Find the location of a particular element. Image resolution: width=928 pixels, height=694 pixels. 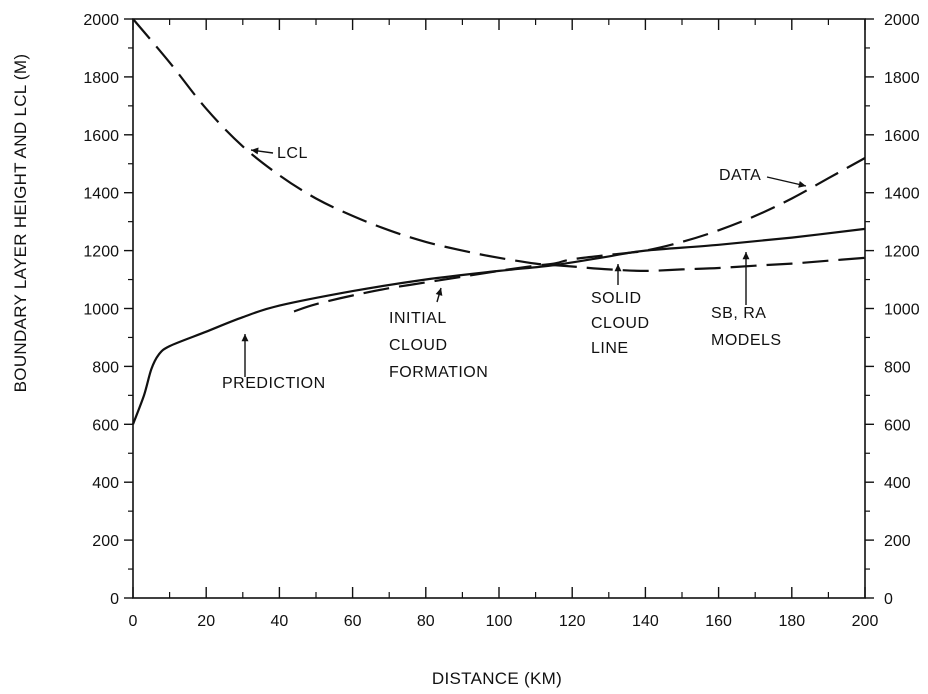

y-tick-label-left: 1600 is located at coordinates (101, 136).